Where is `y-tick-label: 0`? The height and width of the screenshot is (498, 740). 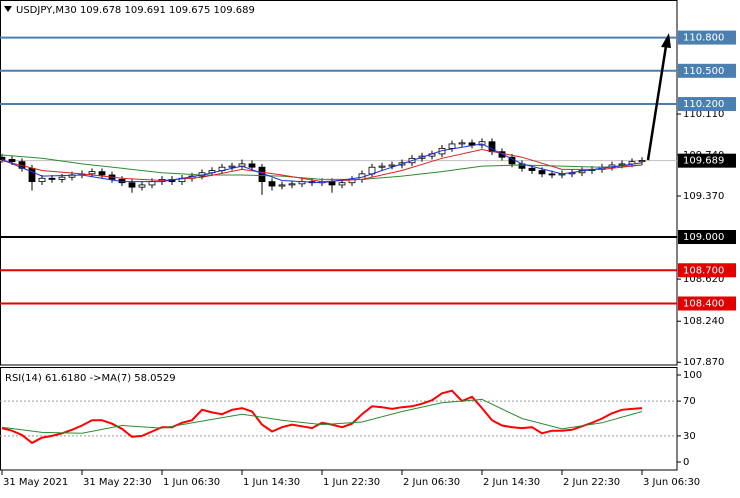 y-tick-label: 0 is located at coordinates (686, 462).